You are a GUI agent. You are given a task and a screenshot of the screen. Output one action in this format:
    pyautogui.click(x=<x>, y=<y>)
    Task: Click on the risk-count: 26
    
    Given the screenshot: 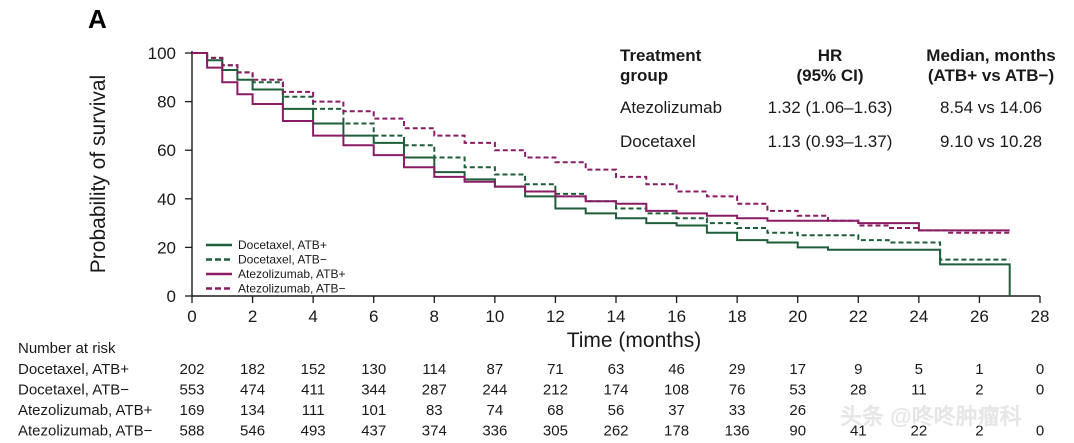 What is the action you would take?
    pyautogui.click(x=797, y=410)
    